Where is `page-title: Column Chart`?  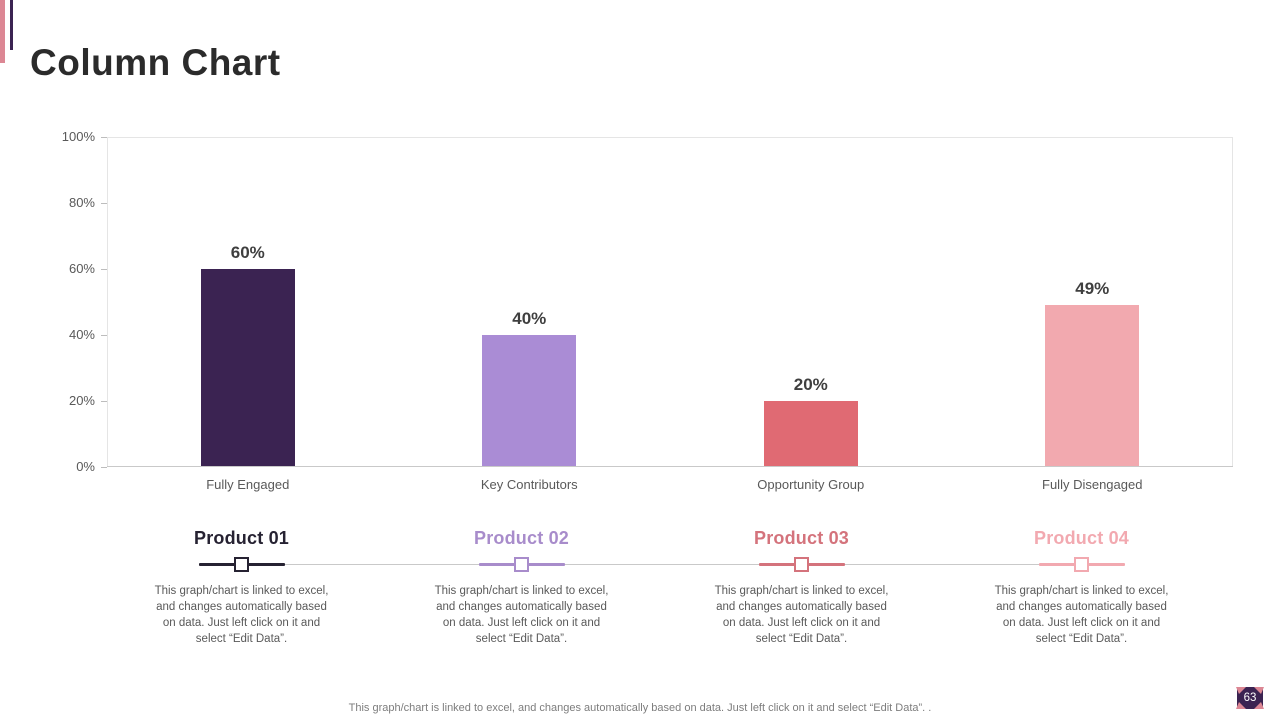
page-title: Column Chart is located at coordinates (155, 62).